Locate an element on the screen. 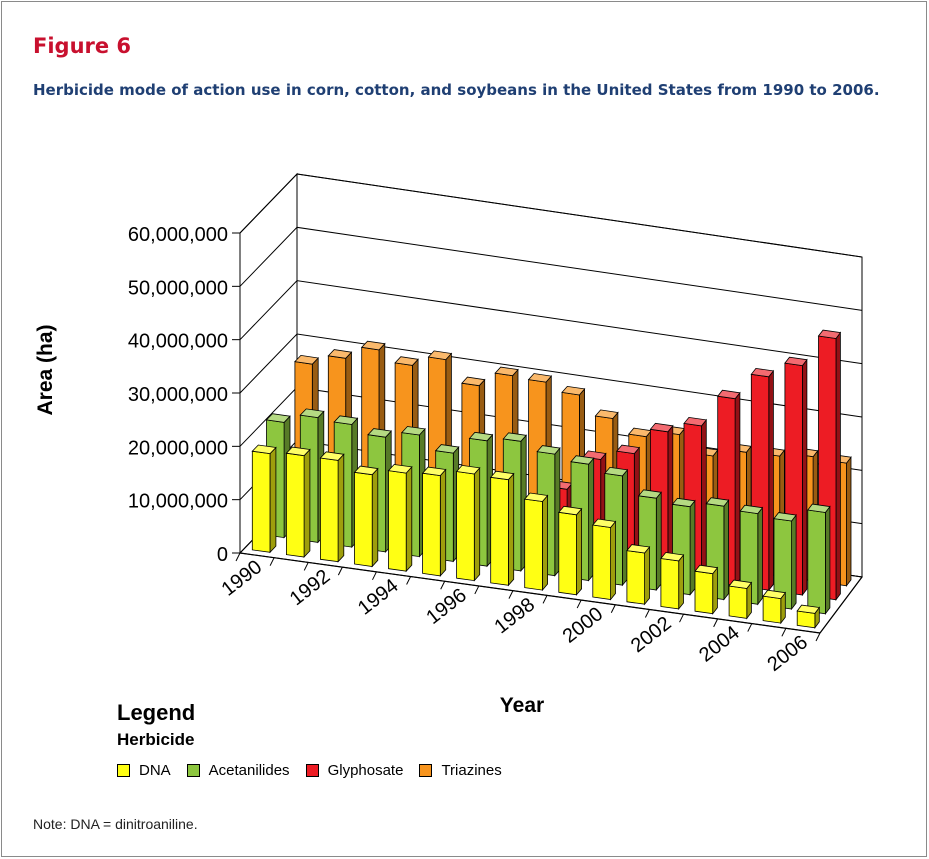 The height and width of the screenshot is (859, 929). x-tick-label: 1998 is located at coordinates (514, 616).